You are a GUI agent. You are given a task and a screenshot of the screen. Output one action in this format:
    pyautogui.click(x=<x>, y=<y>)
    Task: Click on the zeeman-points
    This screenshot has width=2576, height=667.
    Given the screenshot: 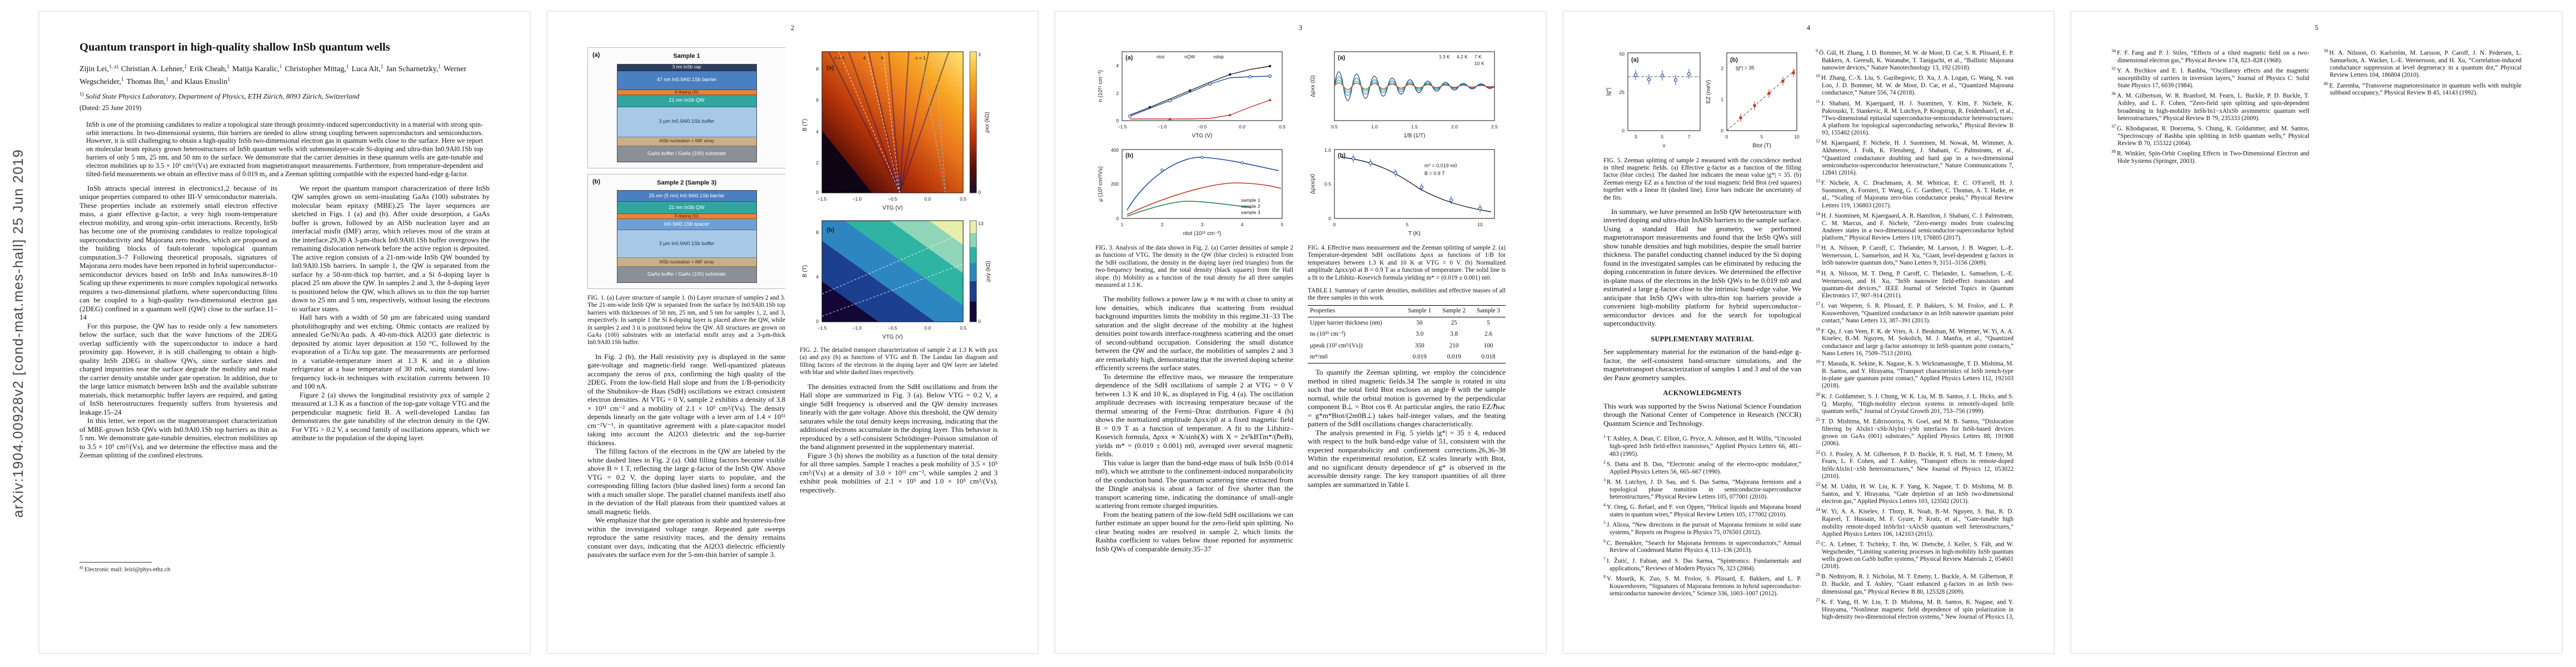 What is the action you would take?
    pyautogui.click(x=1767, y=95)
    